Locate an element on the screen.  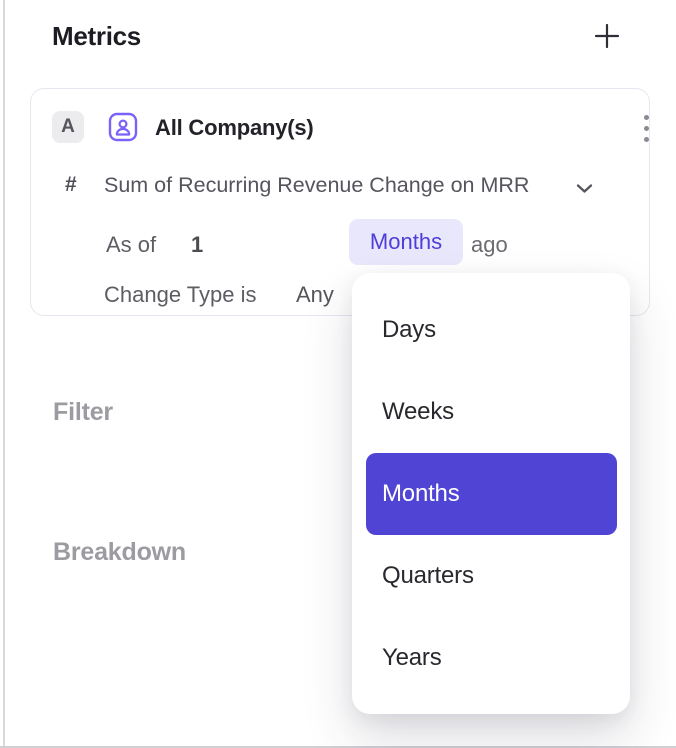
add-metric-button is located at coordinates (607, 37).